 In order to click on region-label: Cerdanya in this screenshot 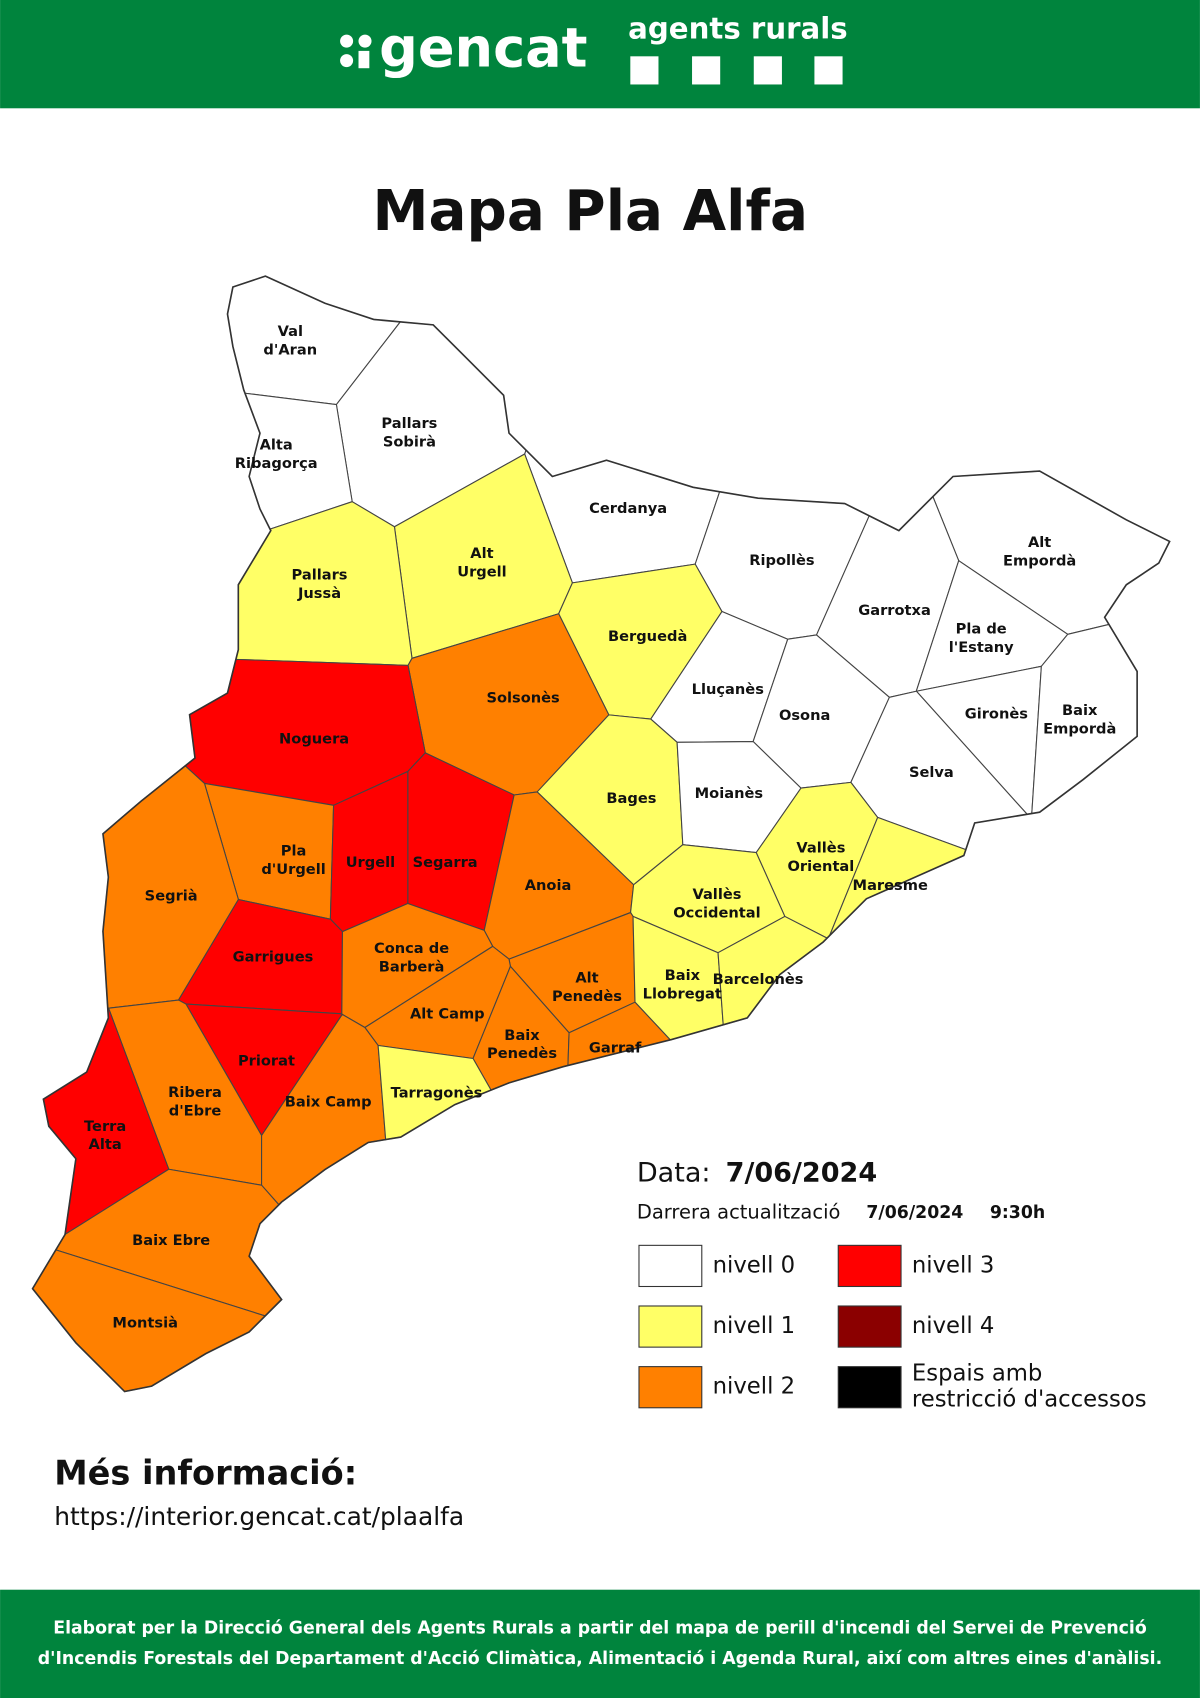, I will do `click(628, 508)`.